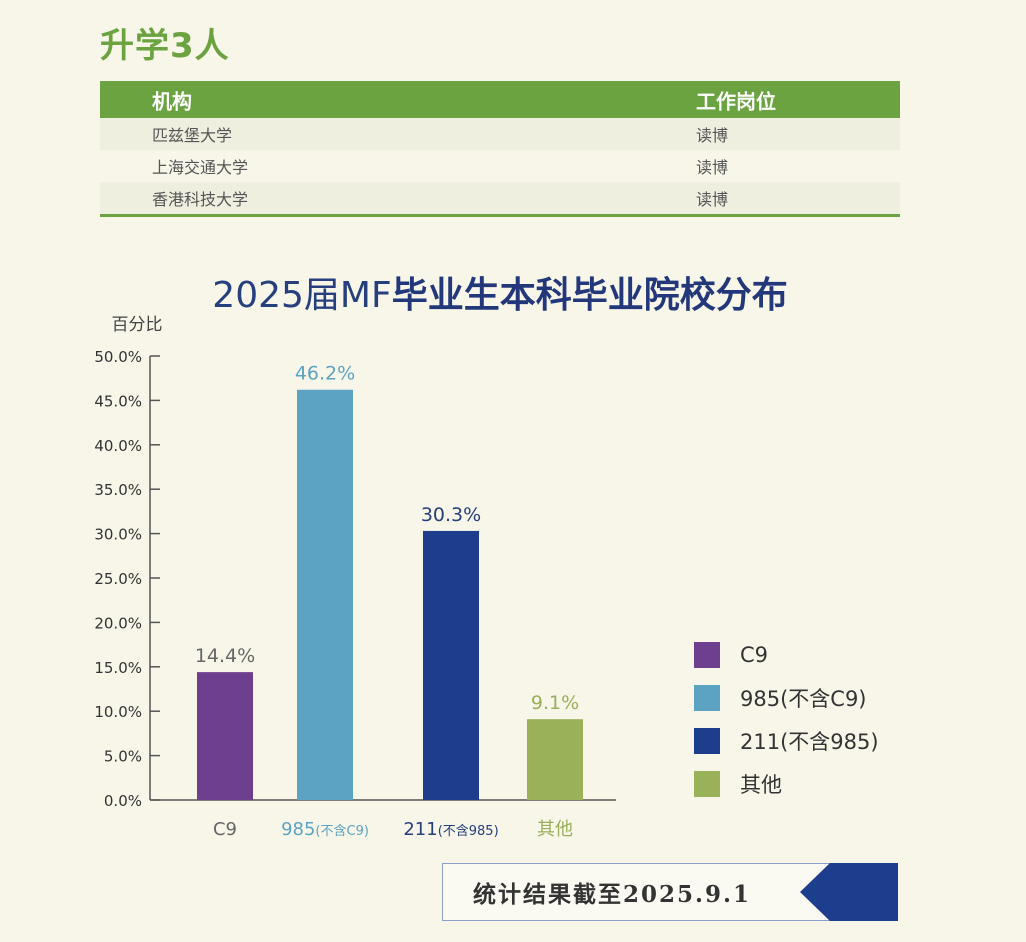  I want to click on bar-value-label: 14.4%, so click(225, 656).